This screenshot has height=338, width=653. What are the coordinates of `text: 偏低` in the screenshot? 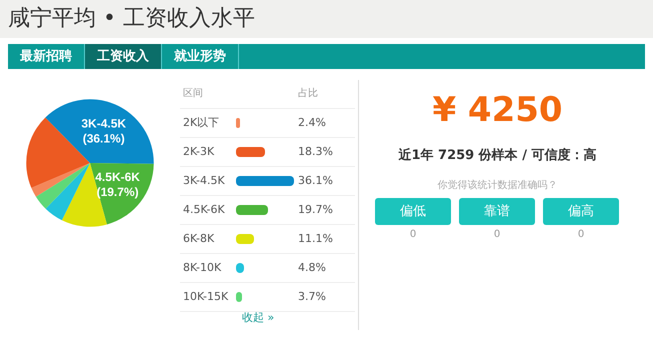 It's located at (413, 211).